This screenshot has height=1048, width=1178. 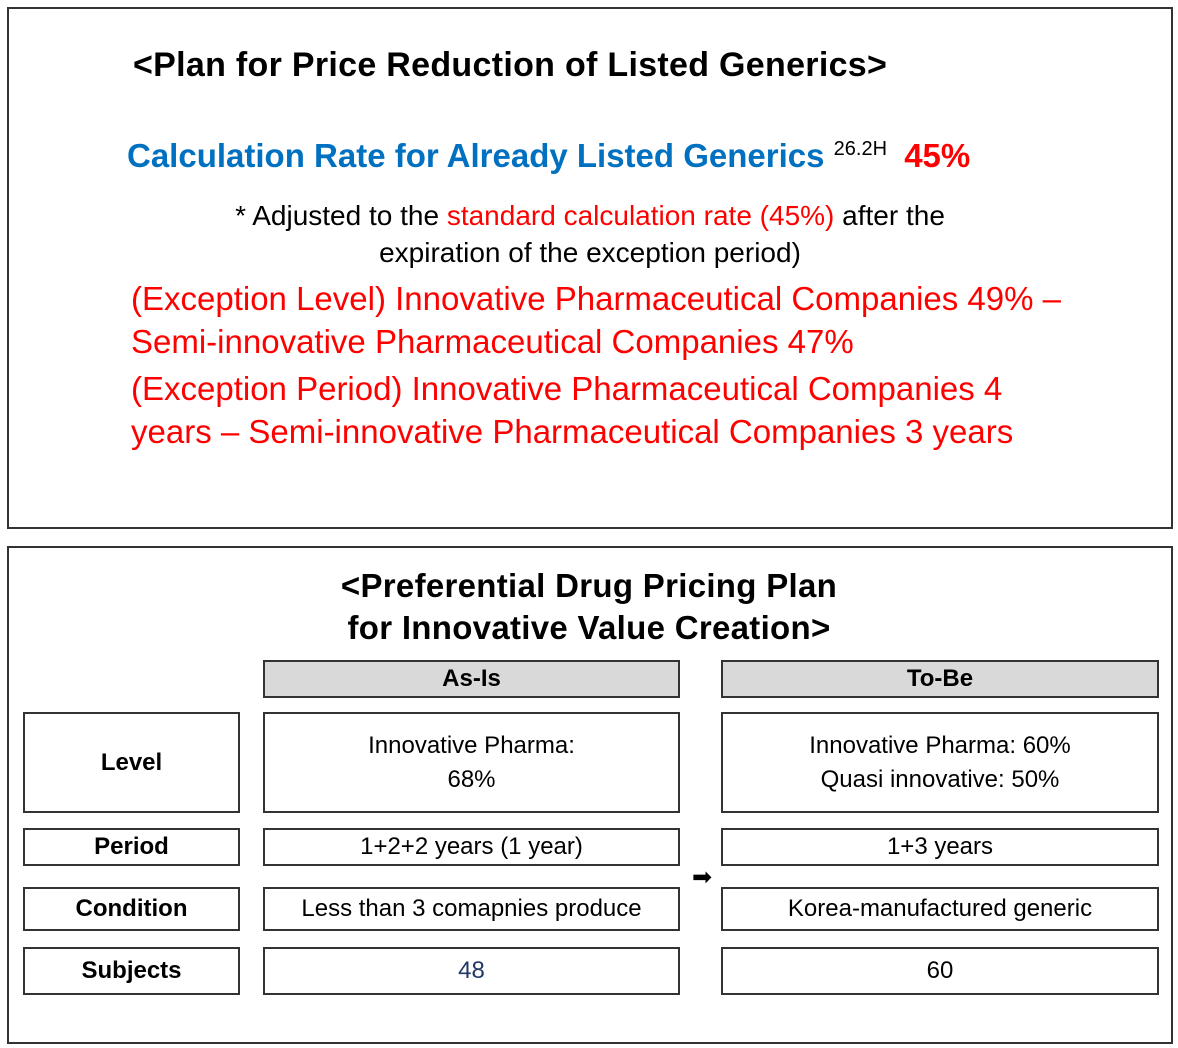 I want to click on note-highlight: standard calculation rate (45%), so click(x=640, y=215).